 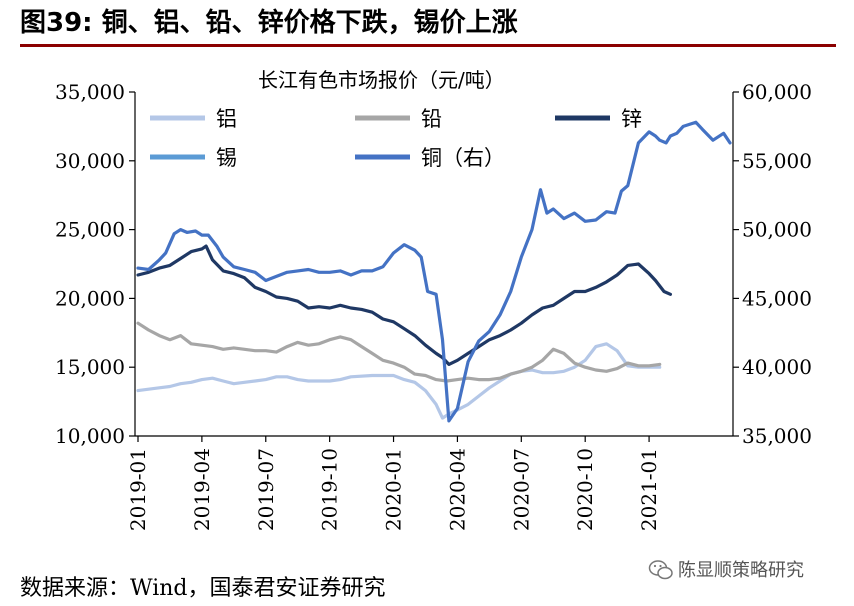 I want to click on x-tick-label: 2019-04, so click(x=202, y=489).